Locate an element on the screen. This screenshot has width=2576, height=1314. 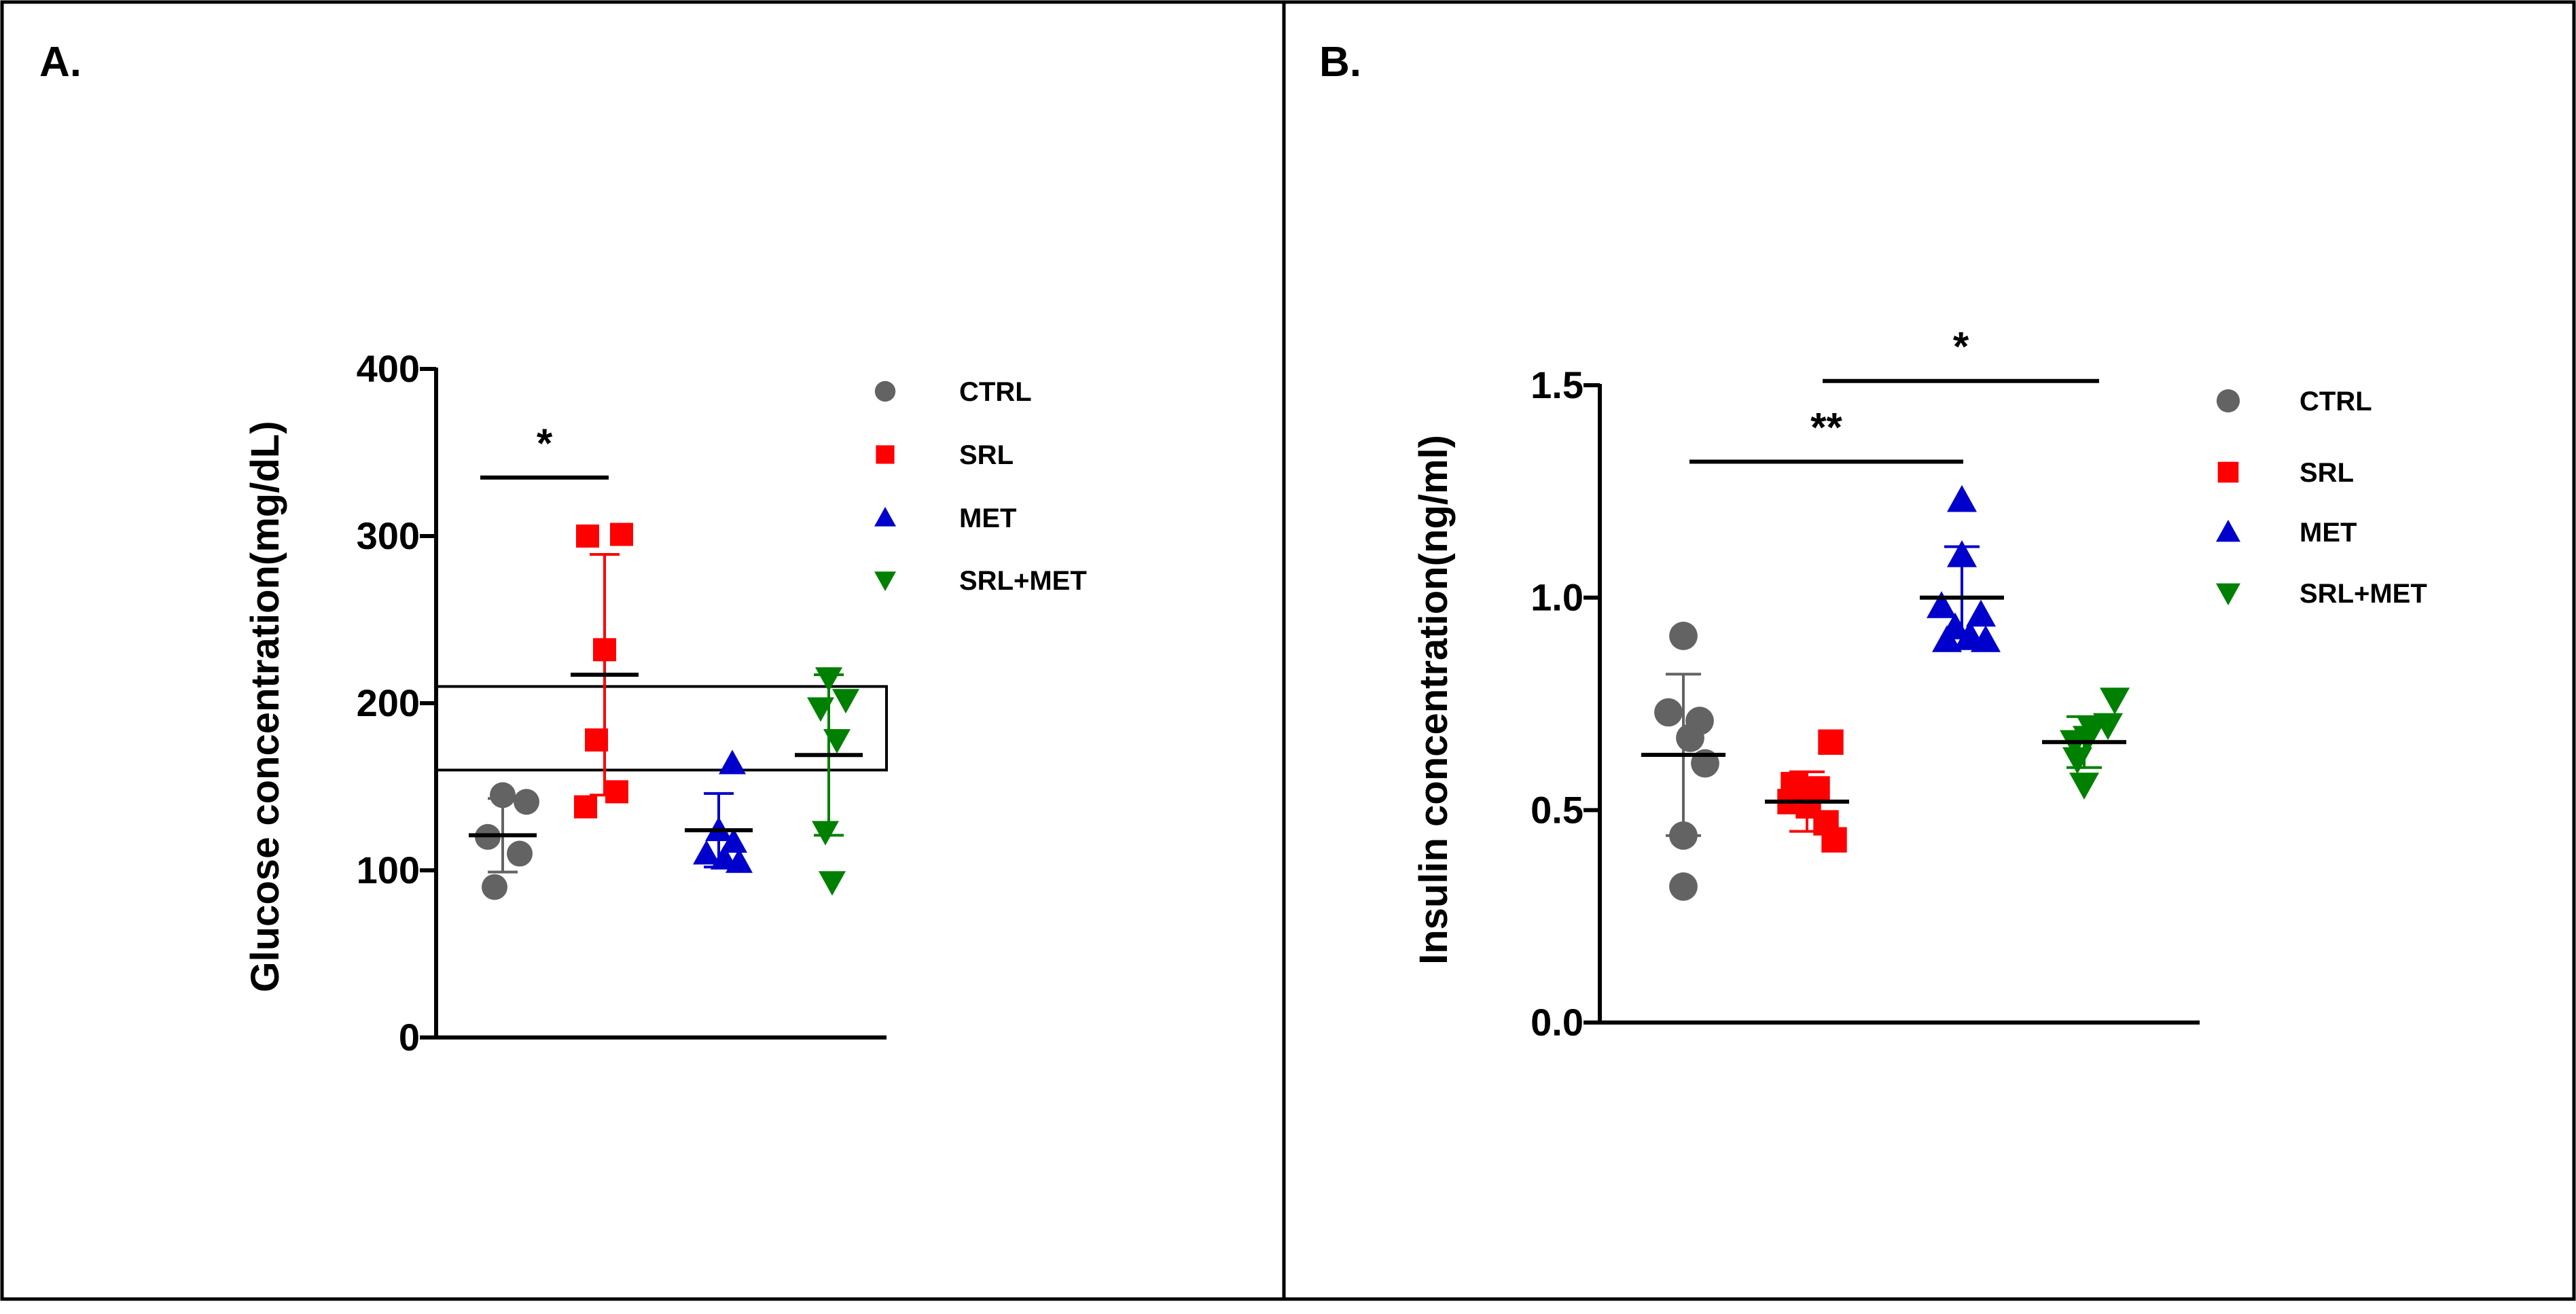
panel-a-label: A. is located at coordinates (60, 62).